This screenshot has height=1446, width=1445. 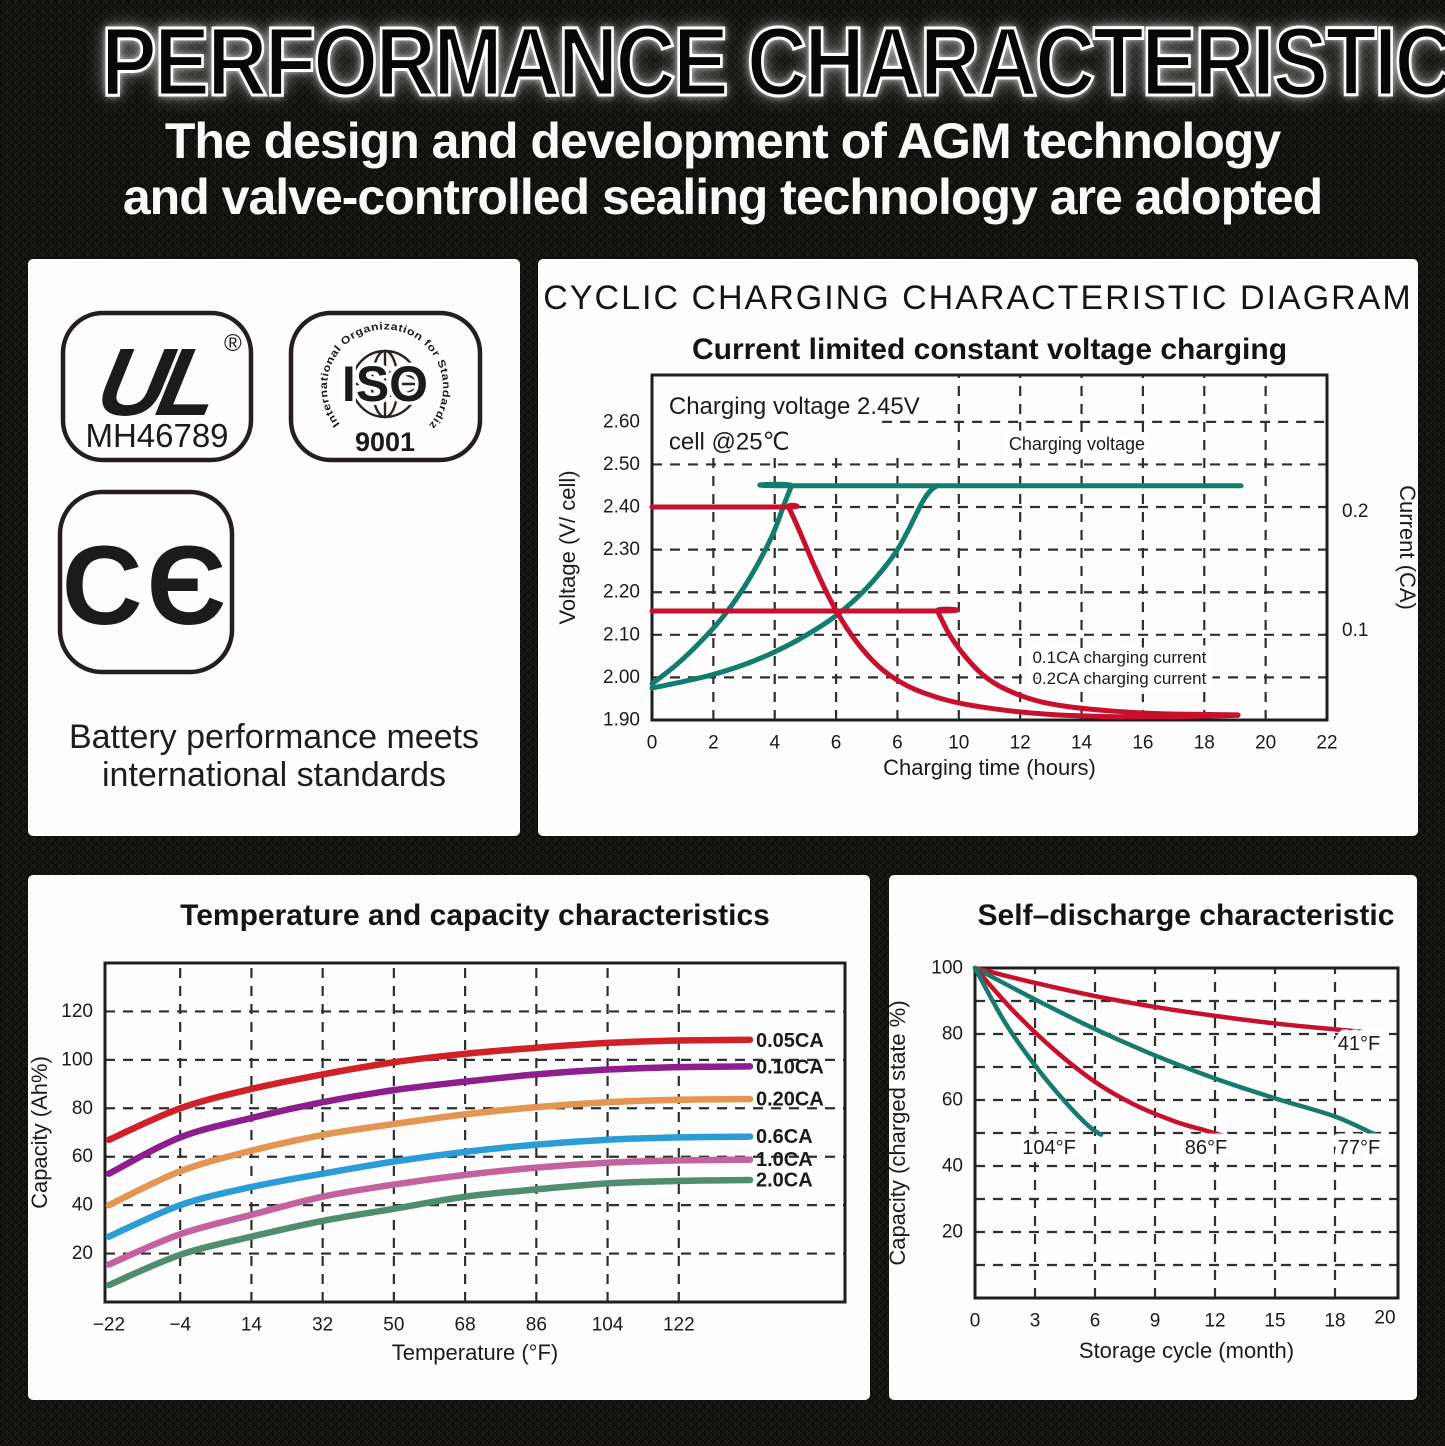 What do you see at coordinates (1186, 915) in the screenshot?
I see `self-discharge-chart-title: Self–discharge characteristic` at bounding box center [1186, 915].